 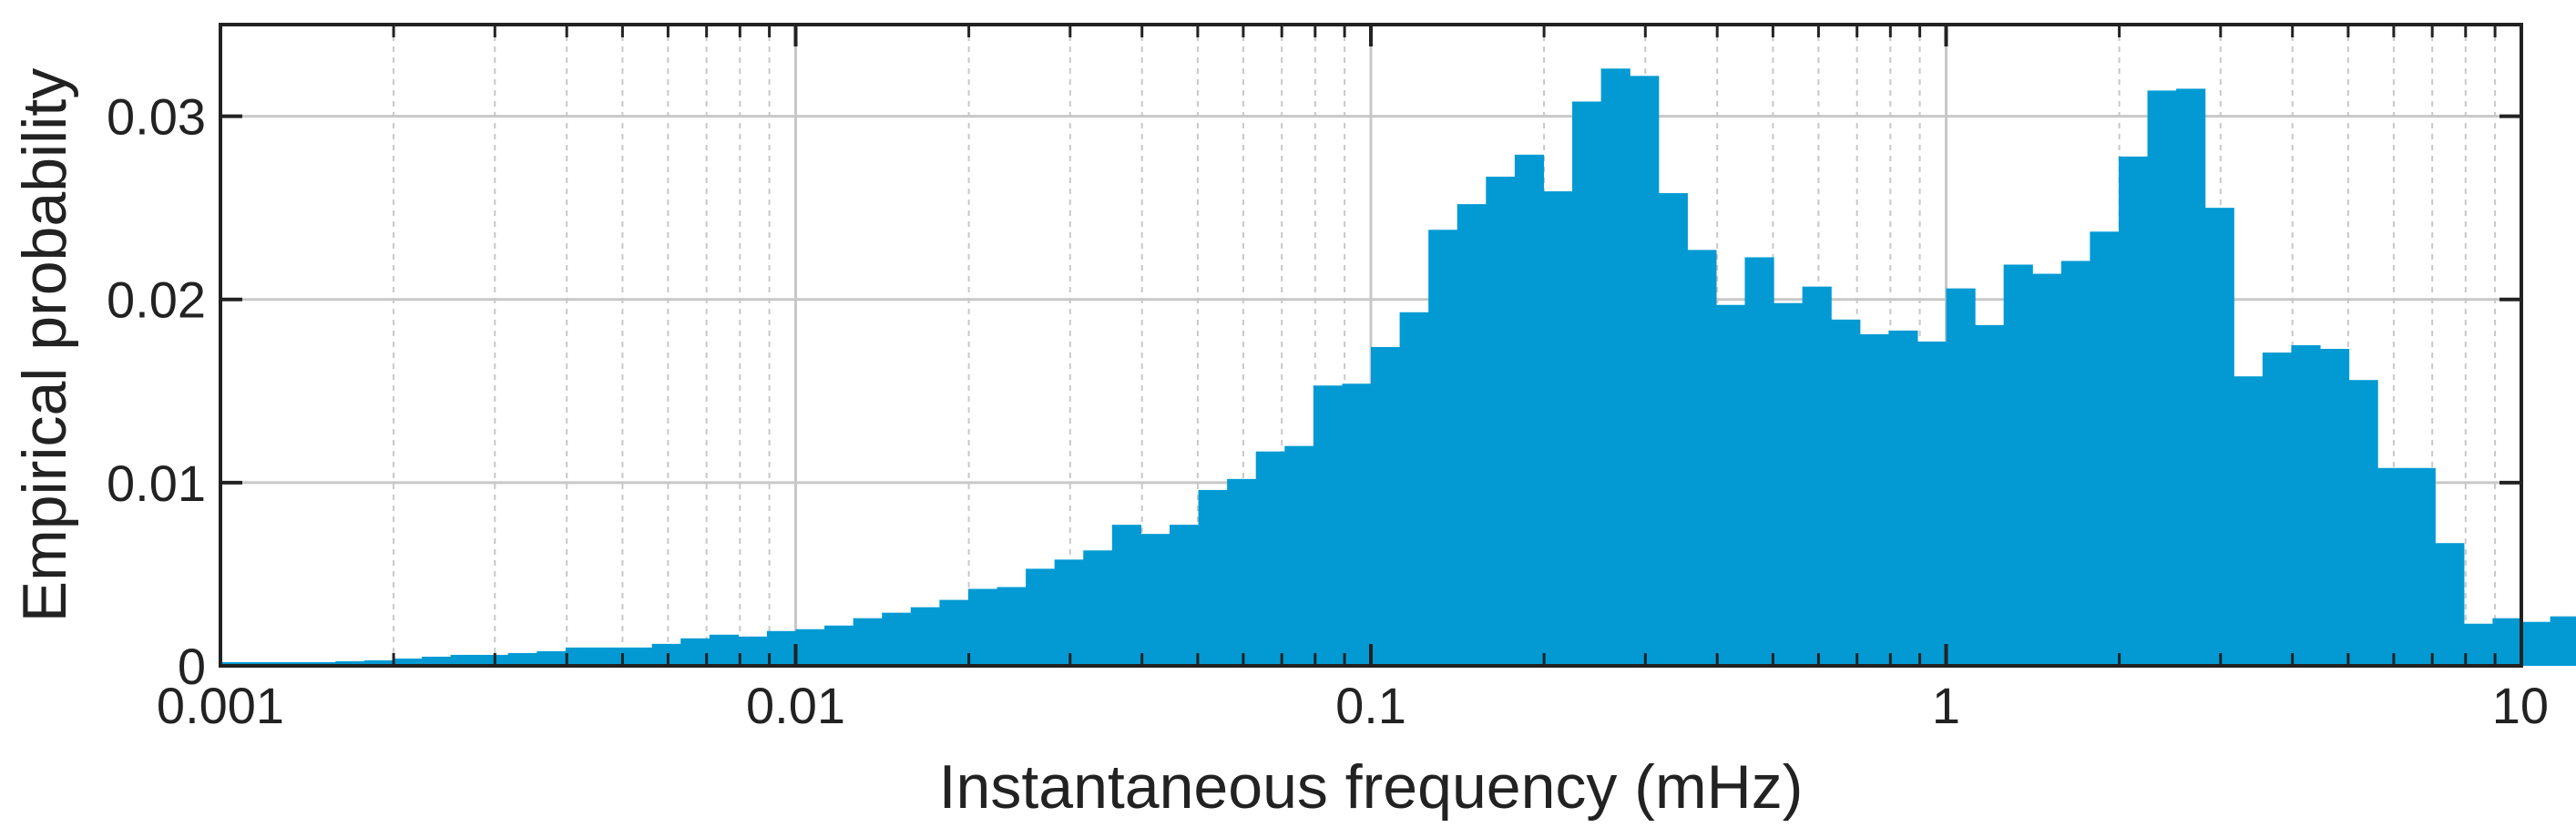 What do you see at coordinates (156, 117) in the screenshot?
I see `y-tick-label: 0.03` at bounding box center [156, 117].